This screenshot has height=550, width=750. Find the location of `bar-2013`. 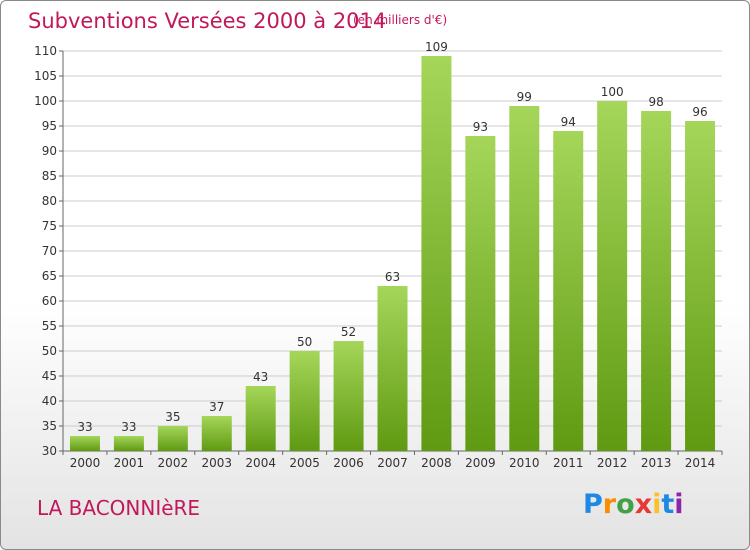

bar-2013 is located at coordinates (656, 281).